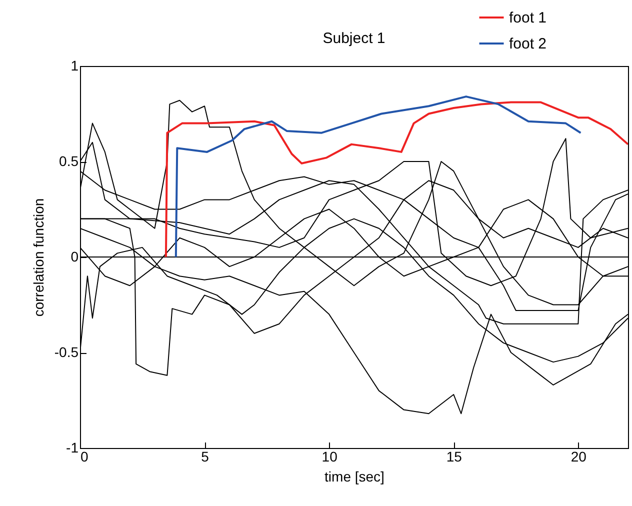 This screenshot has width=632, height=506. I want to click on y-axis-title: correlation function, so click(38, 257).